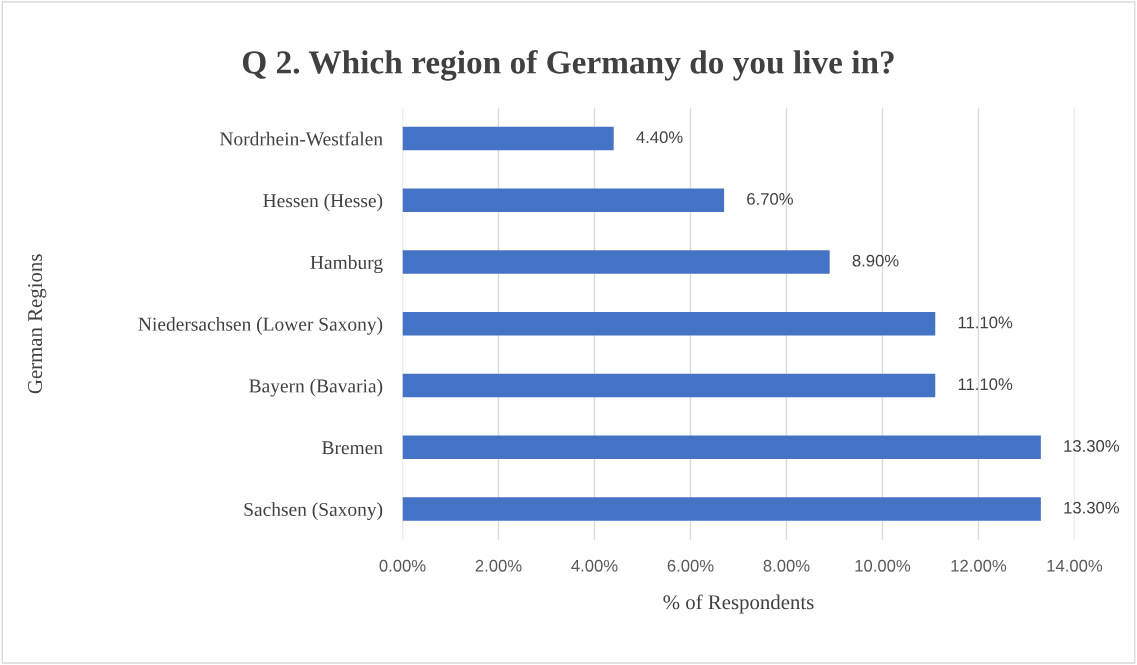  What do you see at coordinates (738, 604) in the screenshot?
I see `x-axis-title: % of Respondents` at bounding box center [738, 604].